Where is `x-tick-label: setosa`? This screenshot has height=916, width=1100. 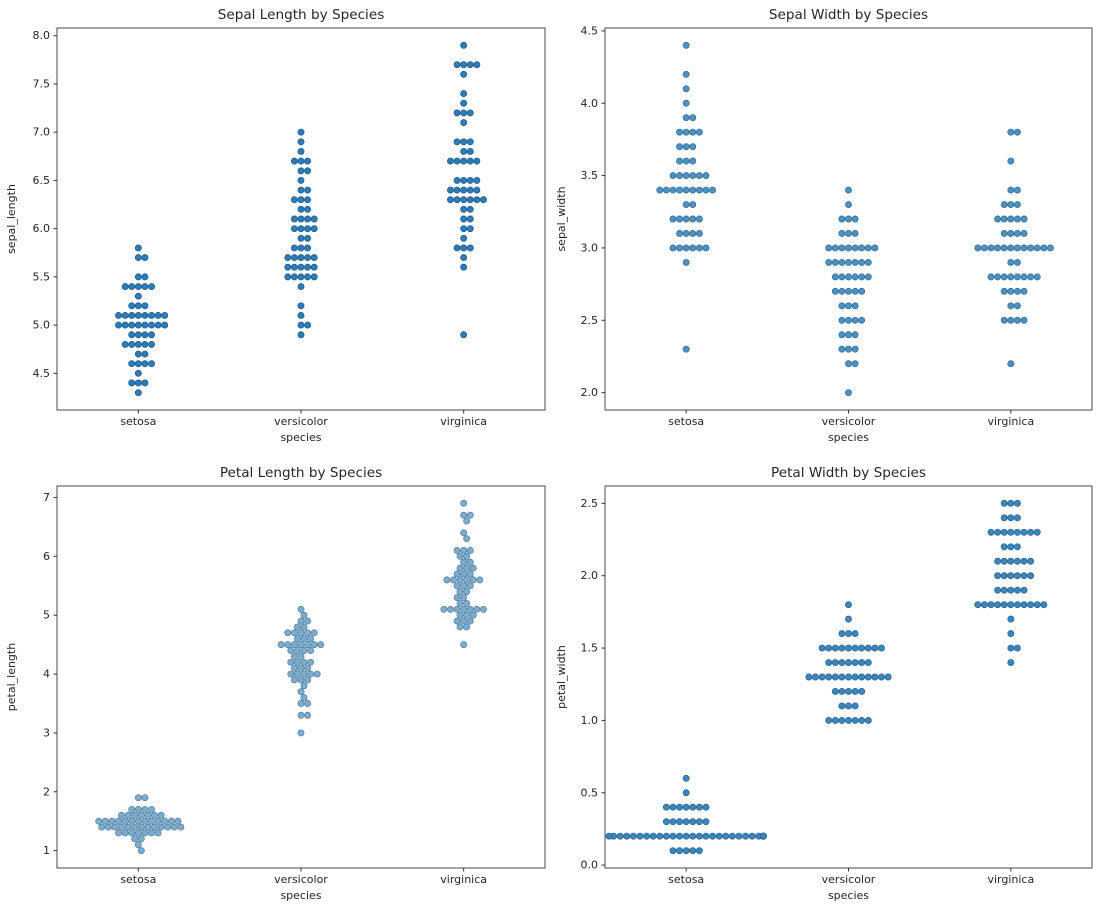 x-tick-label: setosa is located at coordinates (686, 421).